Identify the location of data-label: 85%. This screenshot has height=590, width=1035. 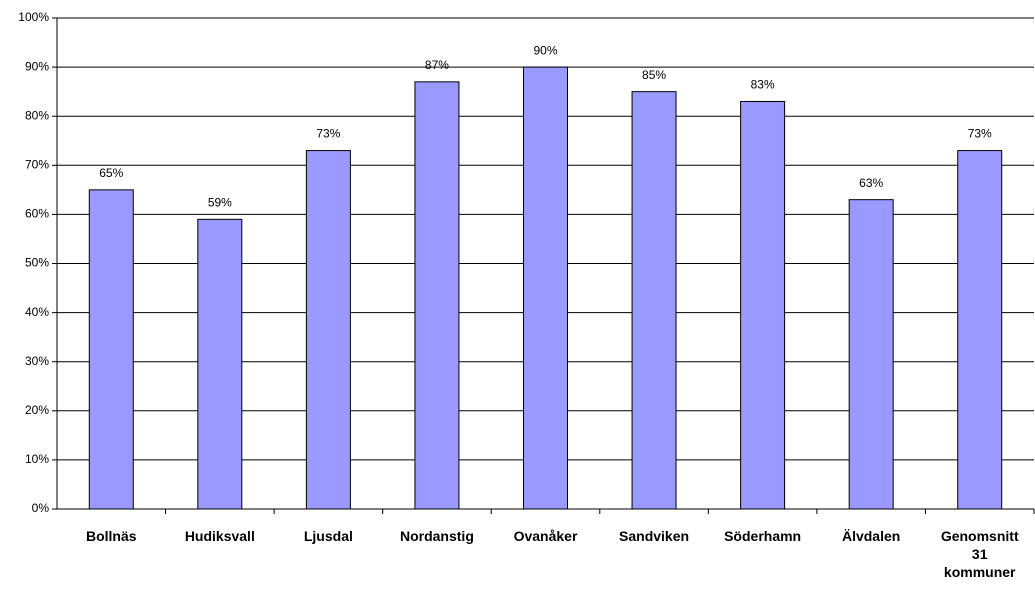
(654, 75).